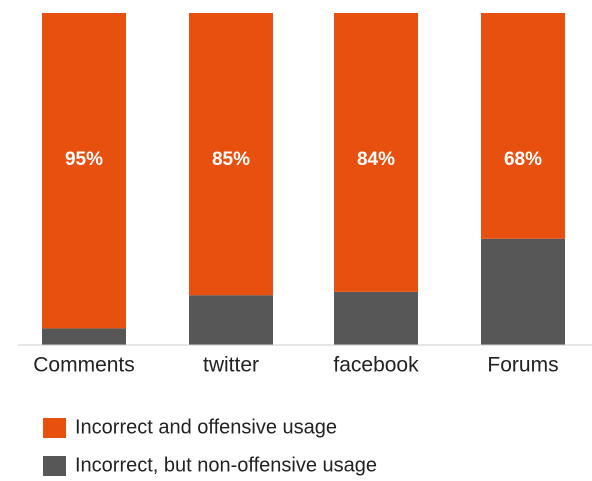  What do you see at coordinates (84, 365) in the screenshot?
I see `x-tick-label: Comments` at bounding box center [84, 365].